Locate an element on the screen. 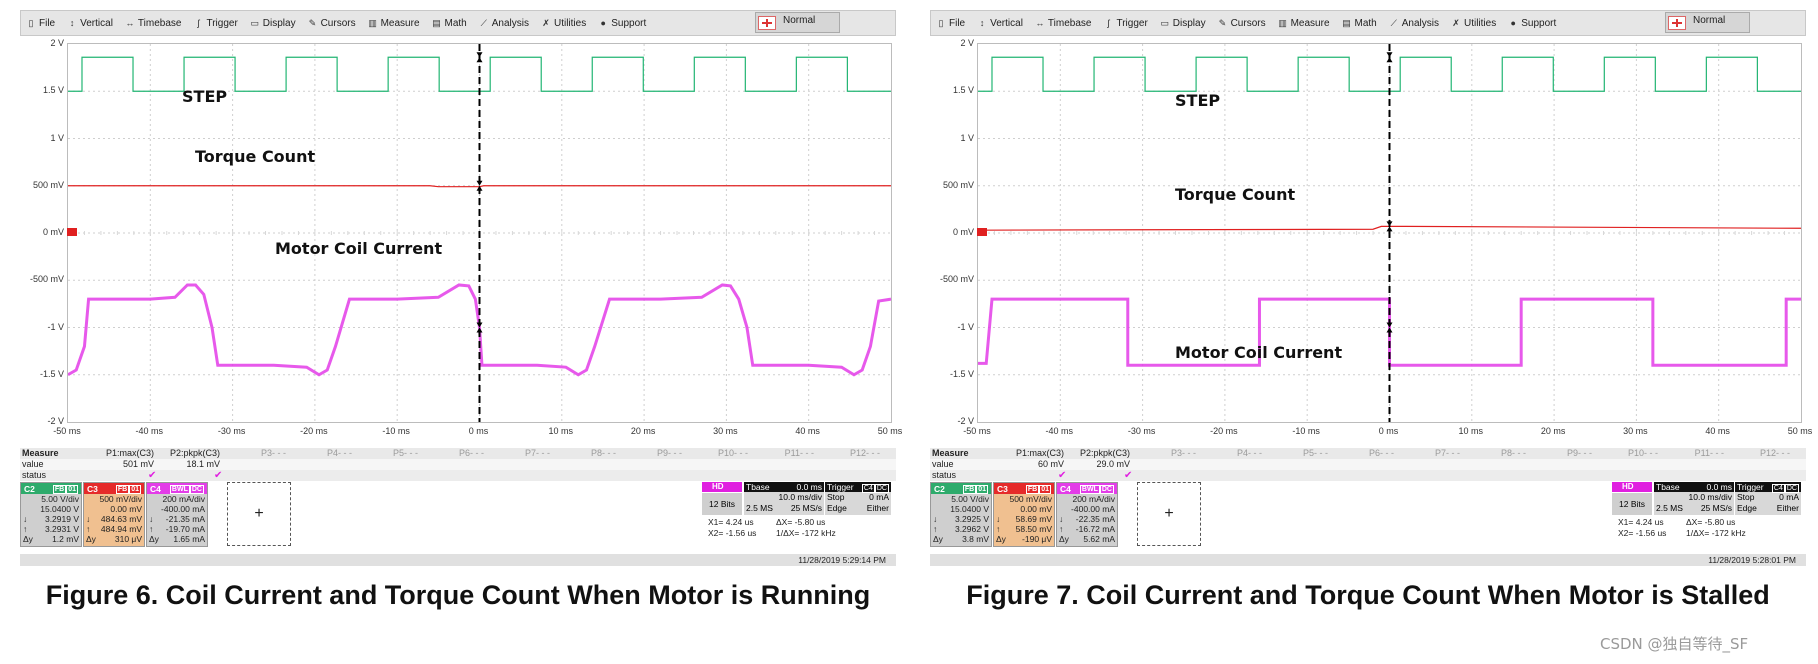 This screenshot has height=664, width=1818. channel-line-value: -21.35 mA is located at coordinates (185, 519).